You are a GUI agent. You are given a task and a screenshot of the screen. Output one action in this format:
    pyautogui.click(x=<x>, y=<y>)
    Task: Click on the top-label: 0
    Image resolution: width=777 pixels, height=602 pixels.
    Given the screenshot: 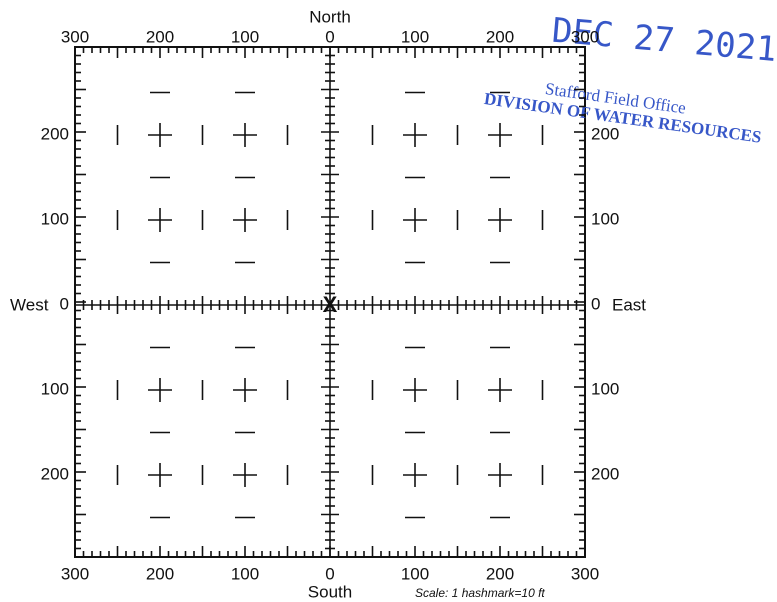 What is the action you would take?
    pyautogui.click(x=329, y=36)
    